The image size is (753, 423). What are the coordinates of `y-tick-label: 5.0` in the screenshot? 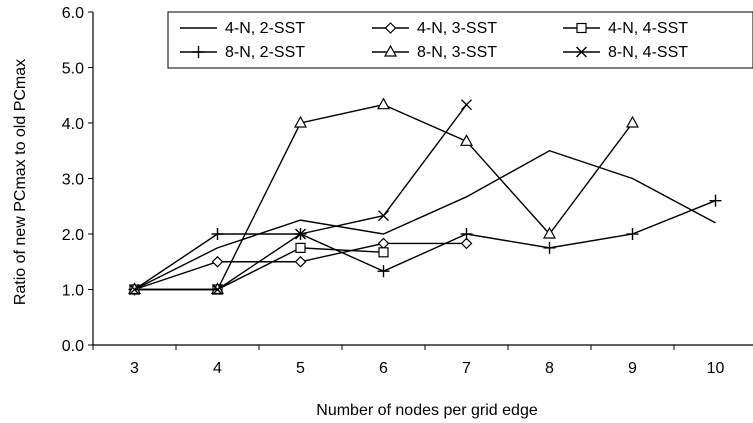 It's located at (73, 69).